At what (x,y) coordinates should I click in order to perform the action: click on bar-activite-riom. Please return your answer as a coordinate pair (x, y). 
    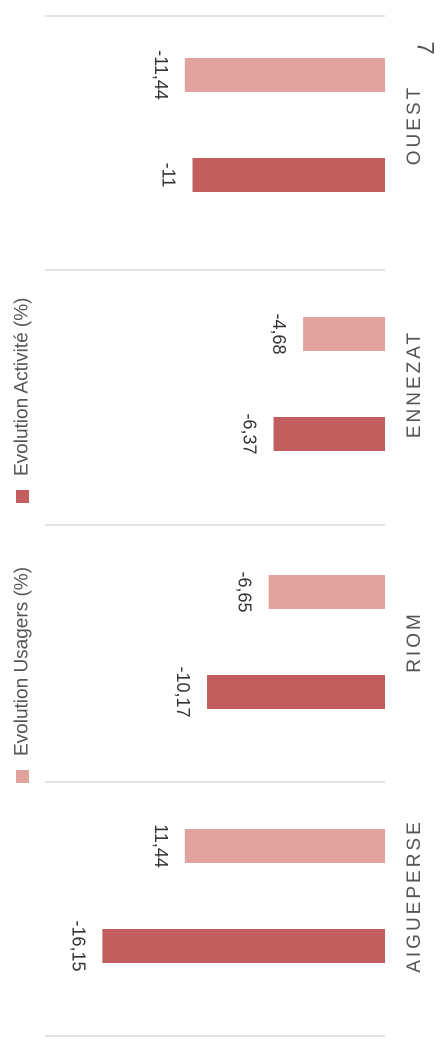
    Looking at the image, I should click on (296, 692).